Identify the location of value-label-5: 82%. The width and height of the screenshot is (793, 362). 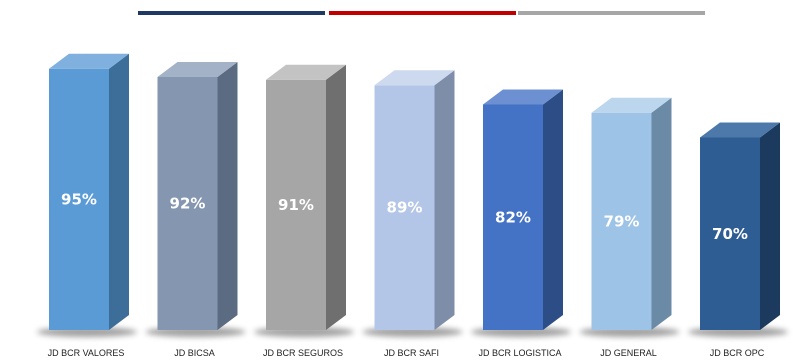
(513, 217).